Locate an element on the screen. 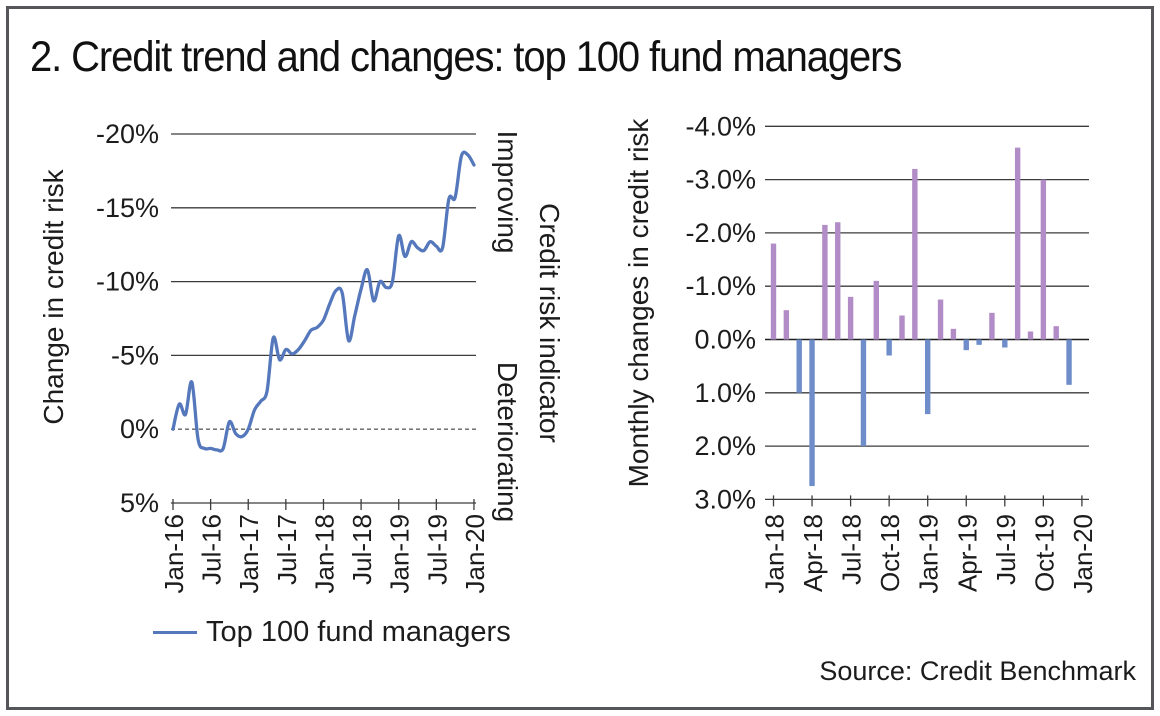  right-y-tick-label: 3.0% is located at coordinates (725, 499).